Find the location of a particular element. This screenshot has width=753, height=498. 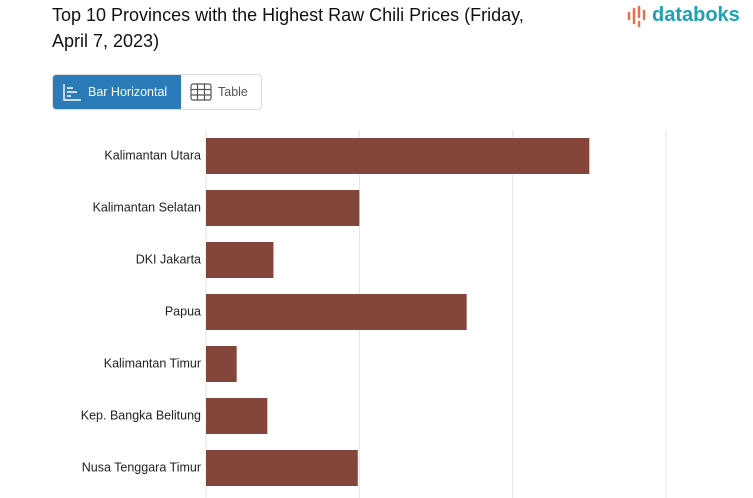

logo: databoks is located at coordinates (683, 15).